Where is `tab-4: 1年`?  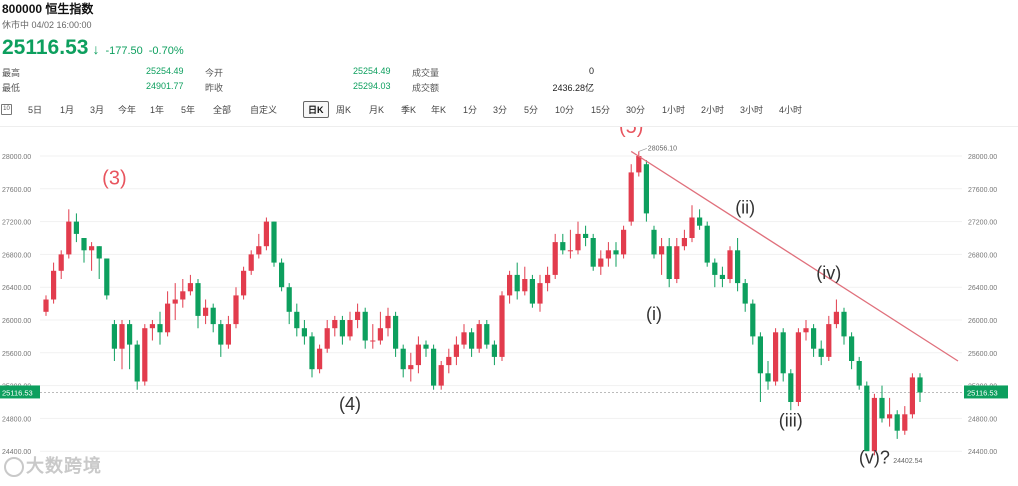
tab-4: 1年 is located at coordinates (157, 110).